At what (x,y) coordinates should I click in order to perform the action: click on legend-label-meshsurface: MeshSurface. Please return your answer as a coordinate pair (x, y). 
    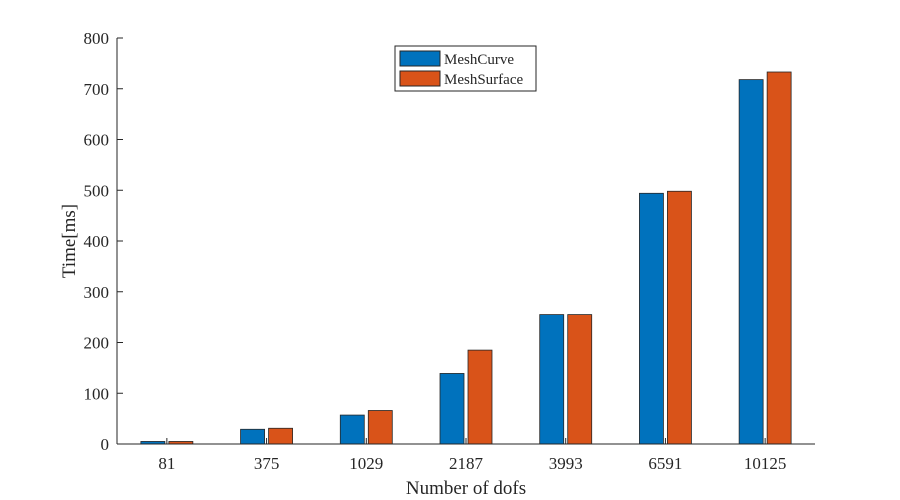
    Looking at the image, I should click on (483, 80).